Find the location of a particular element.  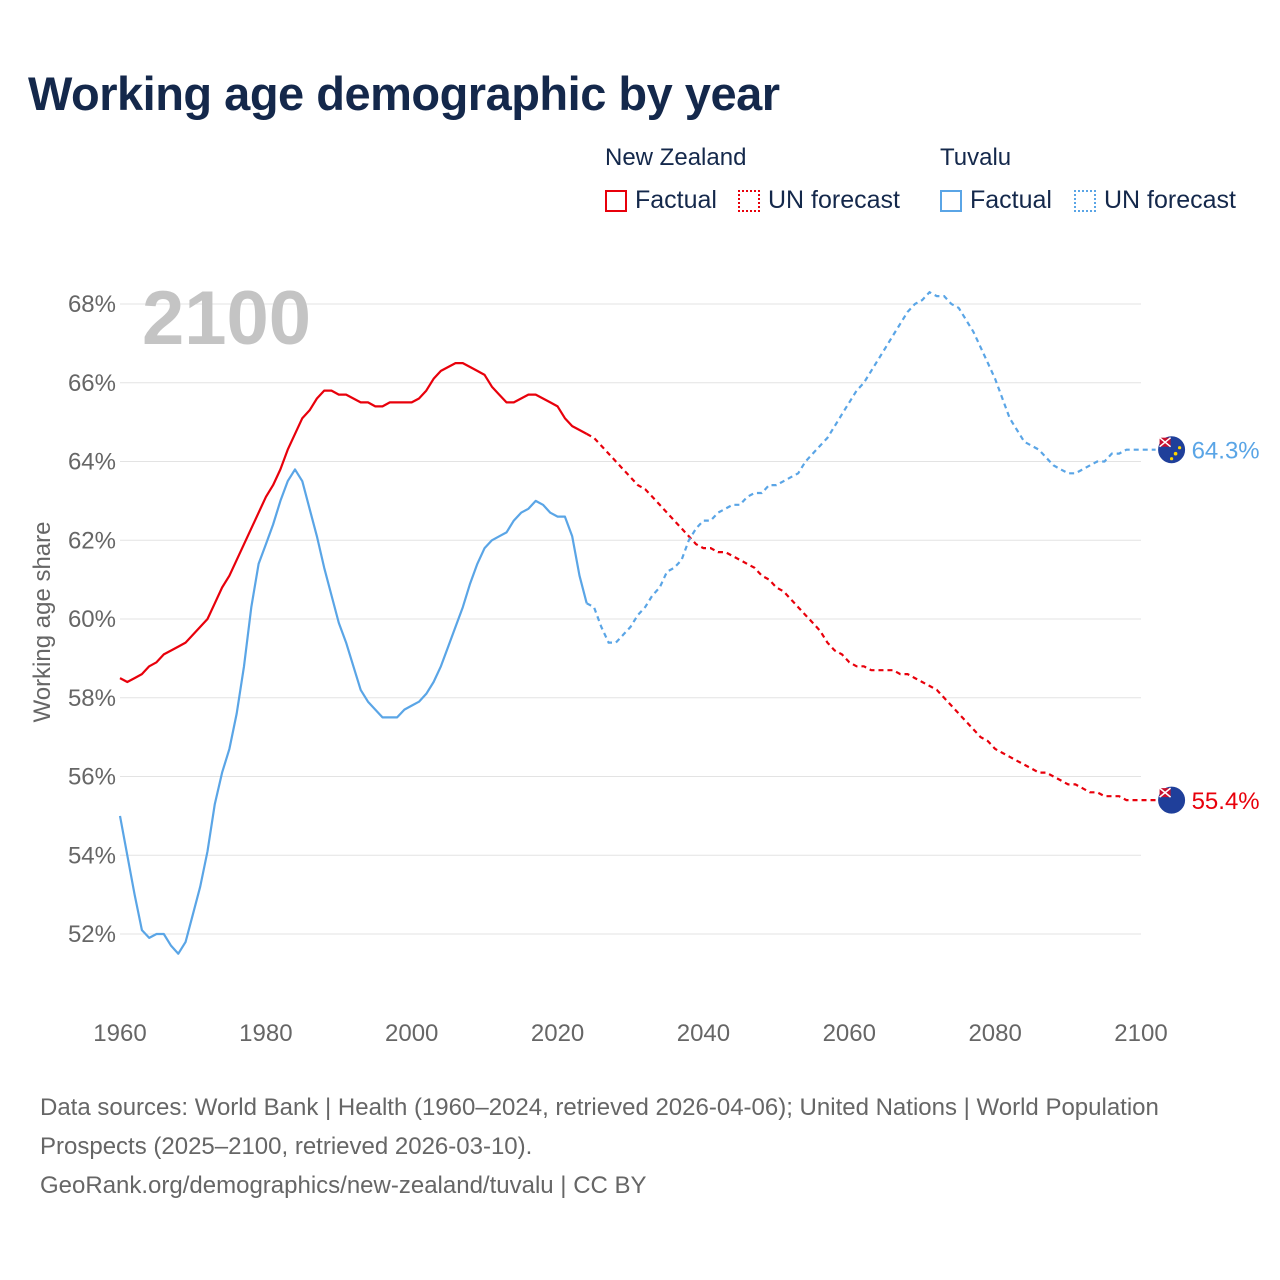

end-value-label-new-zealand: 55.4% is located at coordinates (1226, 801).